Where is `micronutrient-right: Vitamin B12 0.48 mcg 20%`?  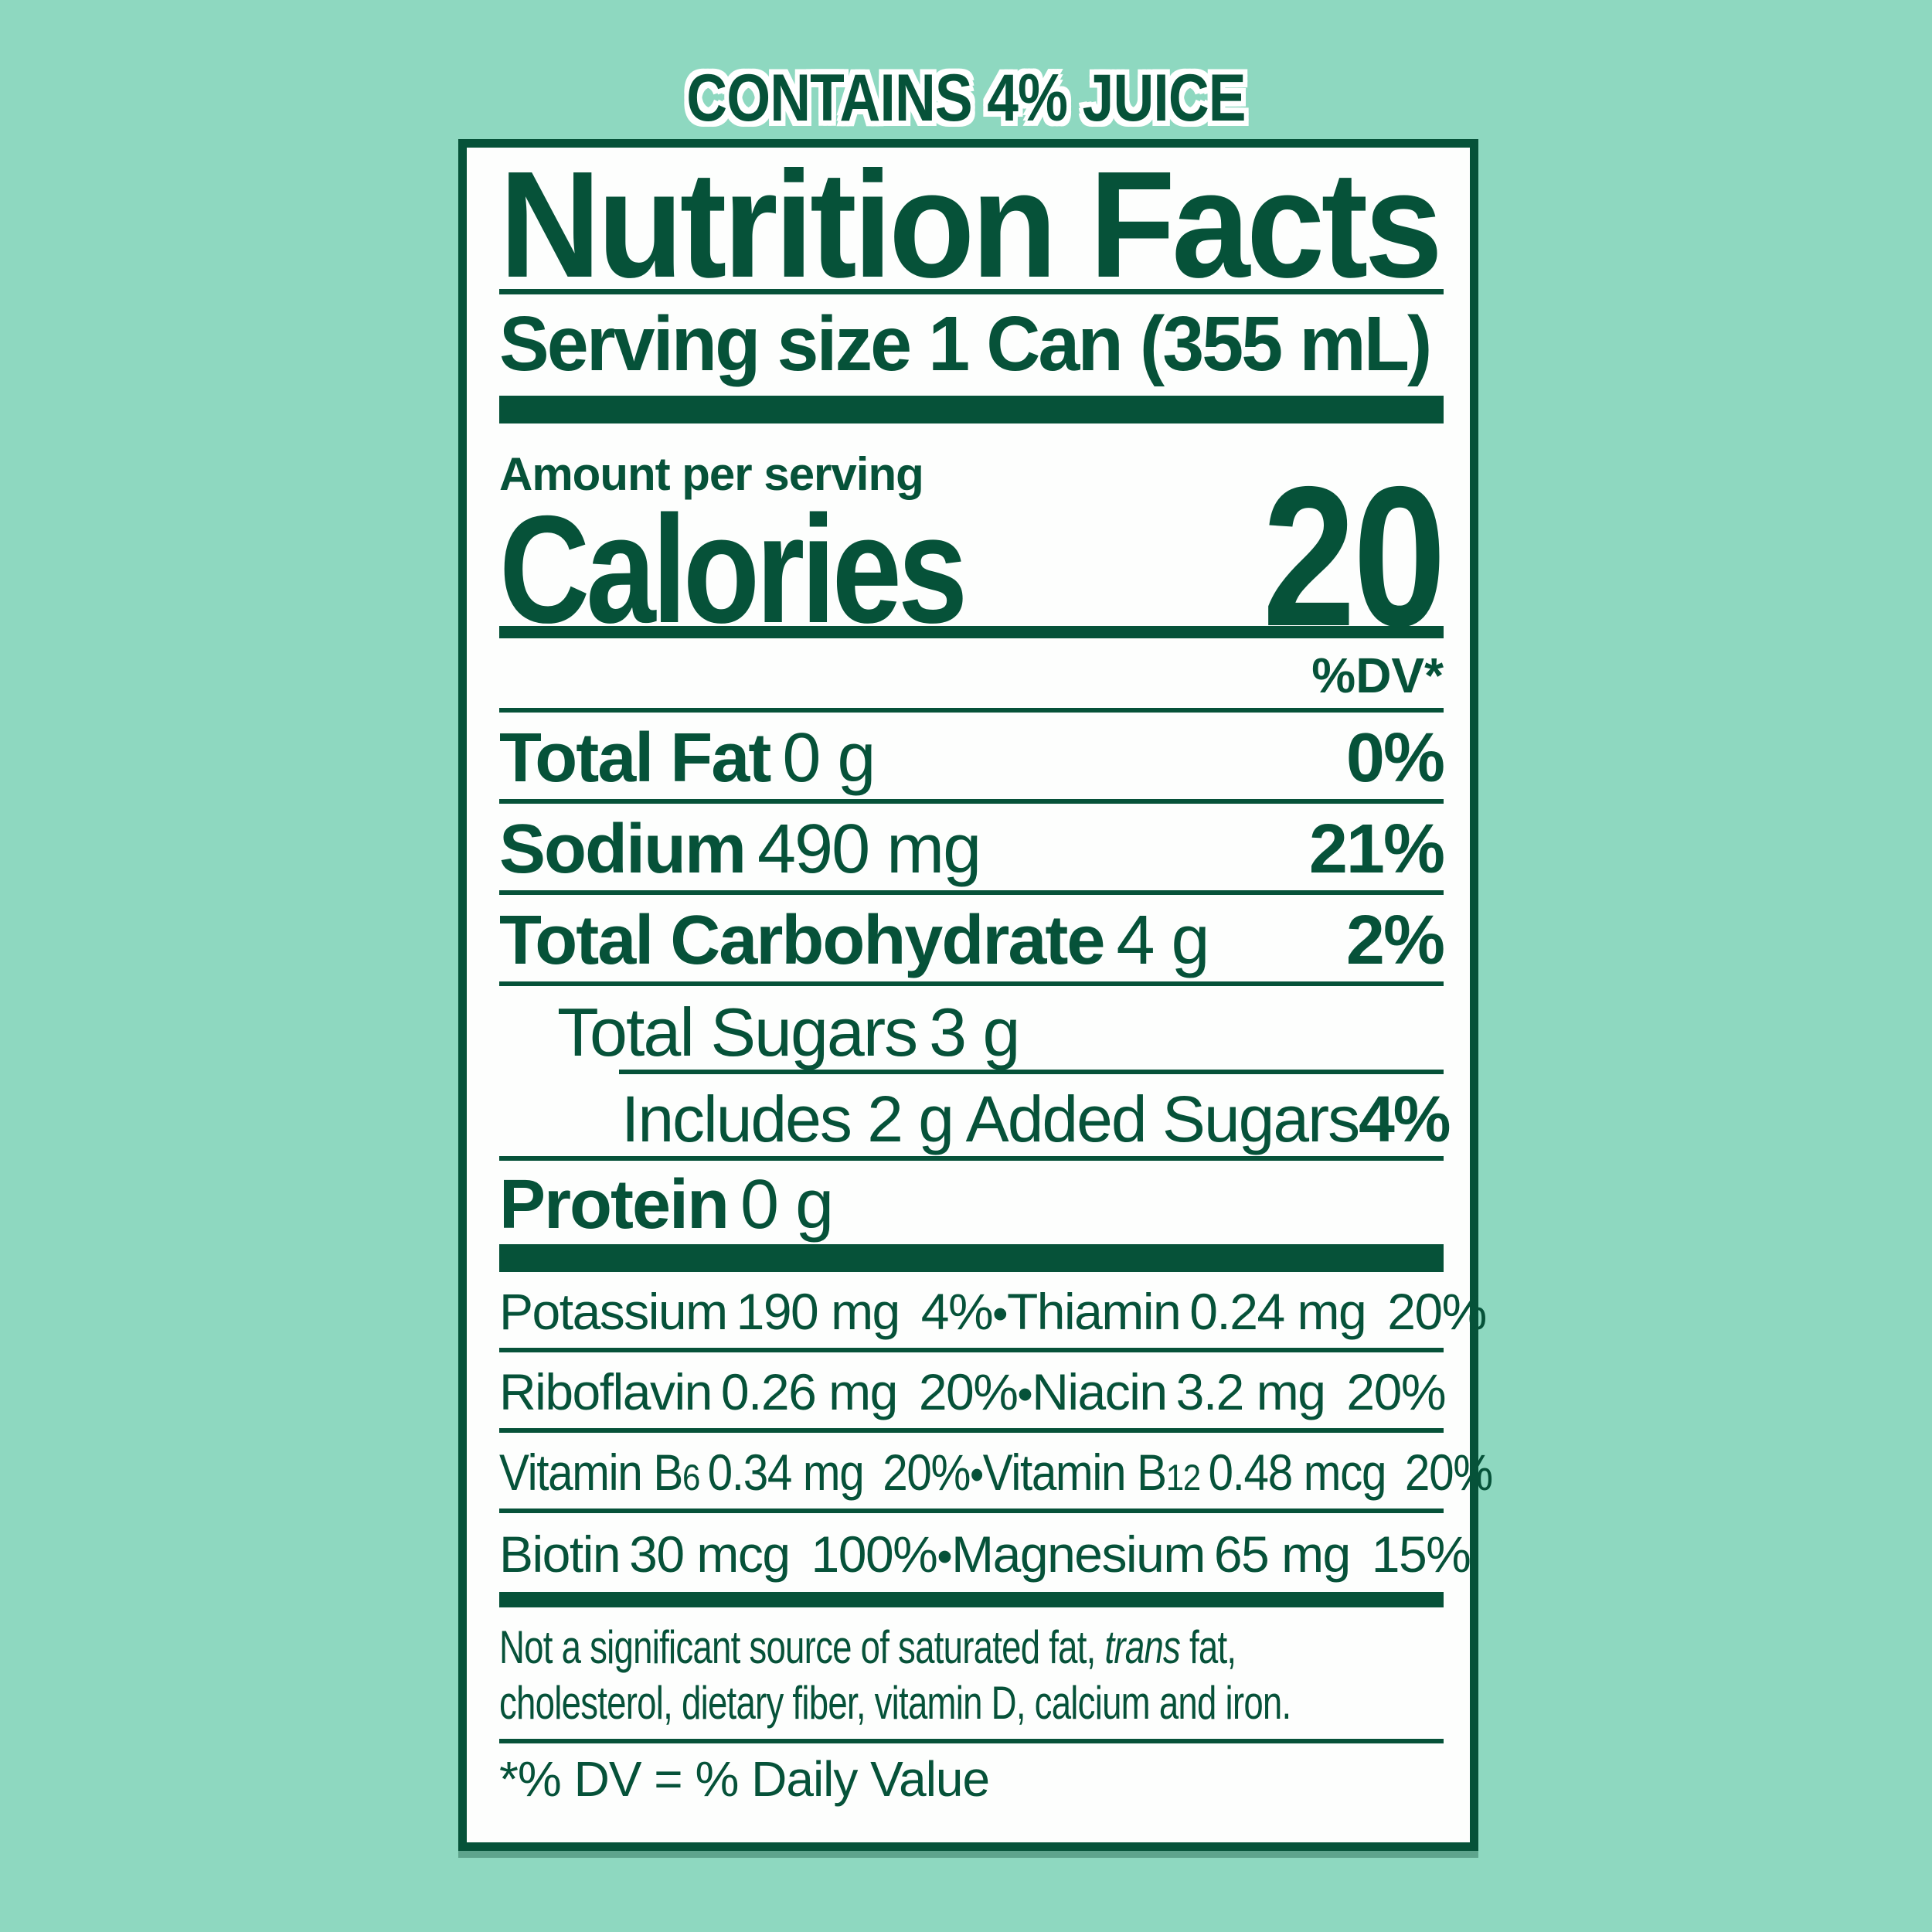 micronutrient-right: Vitamin B12 0.48 mcg 20% is located at coordinates (1237, 1472).